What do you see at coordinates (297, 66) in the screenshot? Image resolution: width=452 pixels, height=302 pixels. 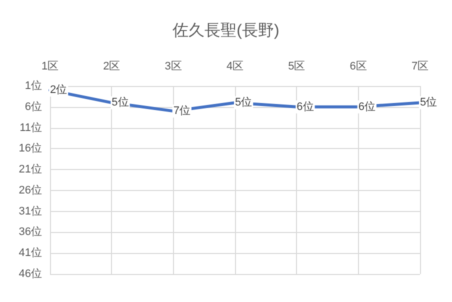 I see `x-tick-label: 5区` at bounding box center [297, 66].